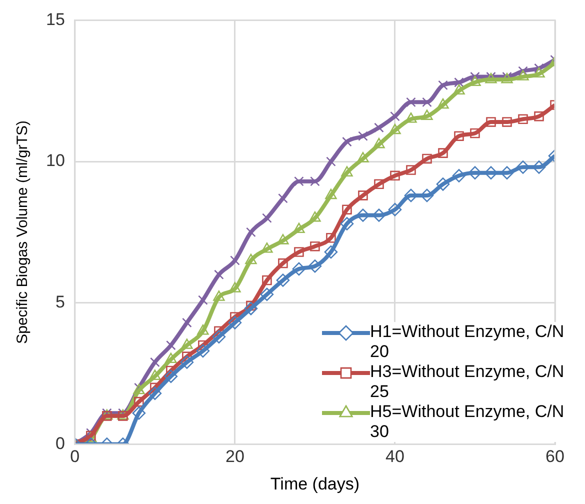  Describe the element at coordinates (234, 456) in the screenshot. I see `x-tick-label: 20` at that location.